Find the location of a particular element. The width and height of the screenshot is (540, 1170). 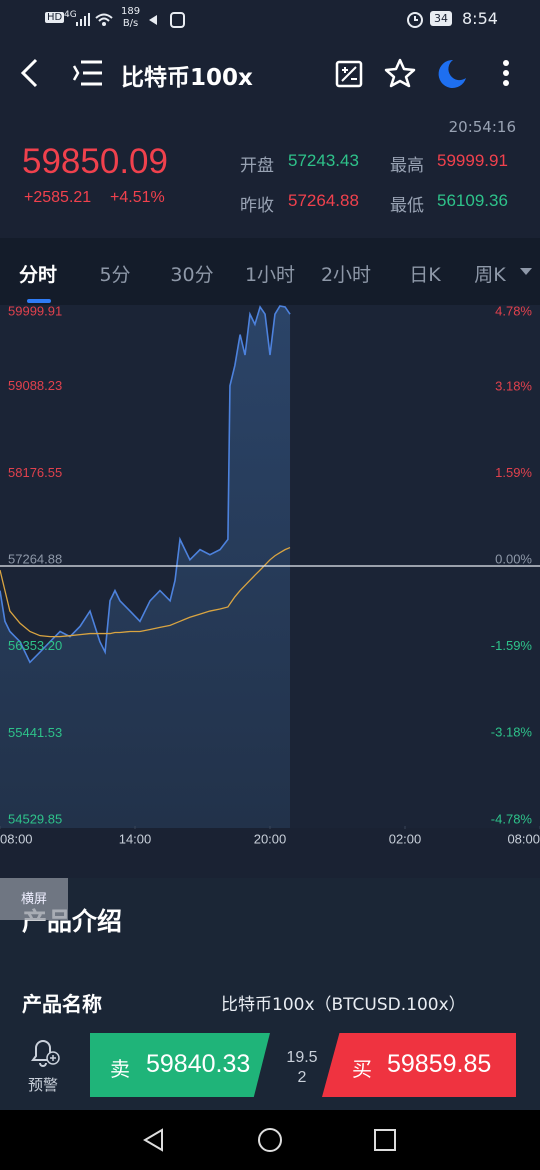

period-tab: 1小时 is located at coordinates (270, 275).